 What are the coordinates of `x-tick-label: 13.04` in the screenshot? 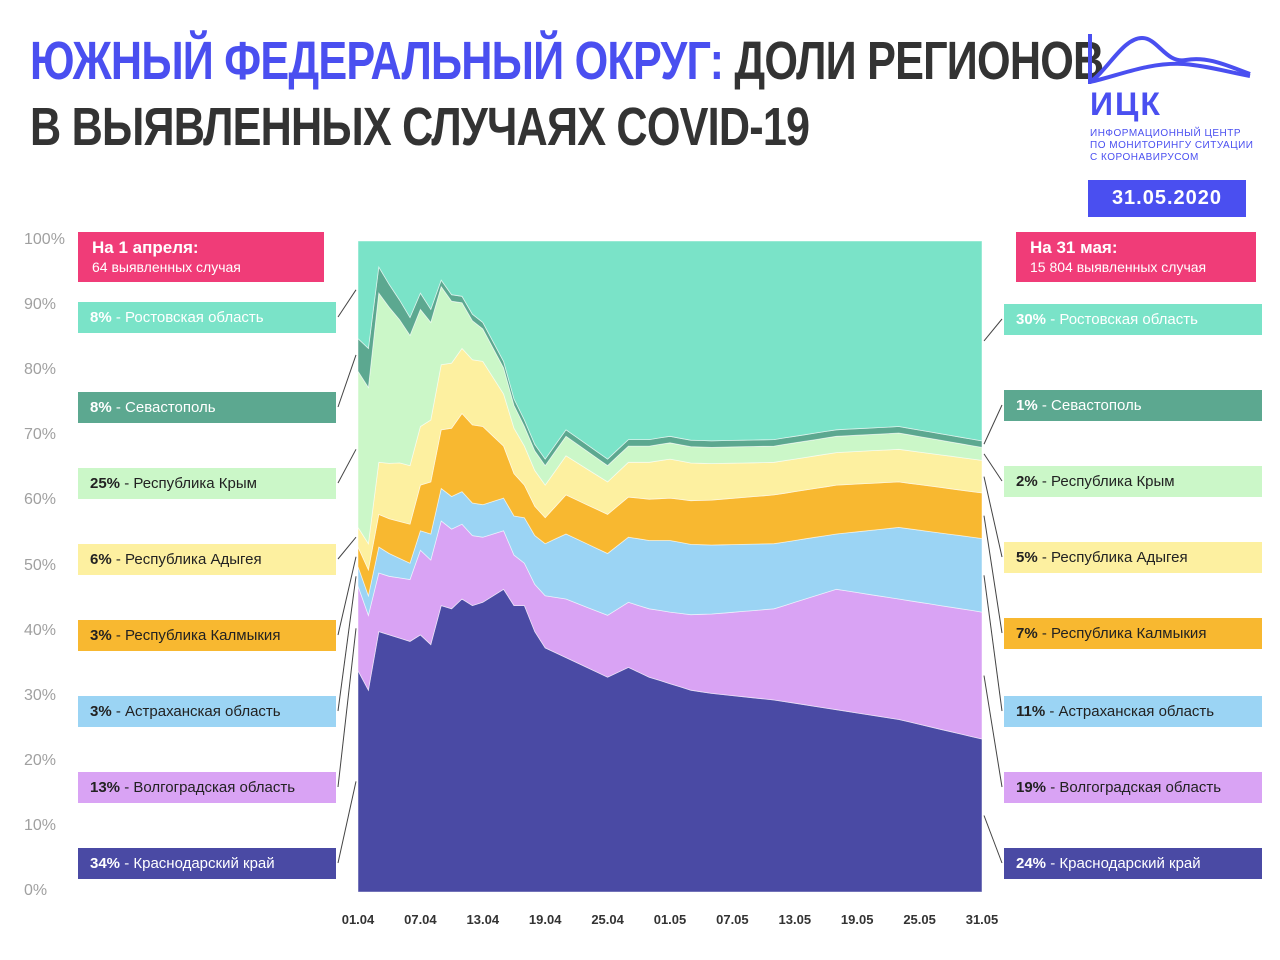 It's located at (483, 919).